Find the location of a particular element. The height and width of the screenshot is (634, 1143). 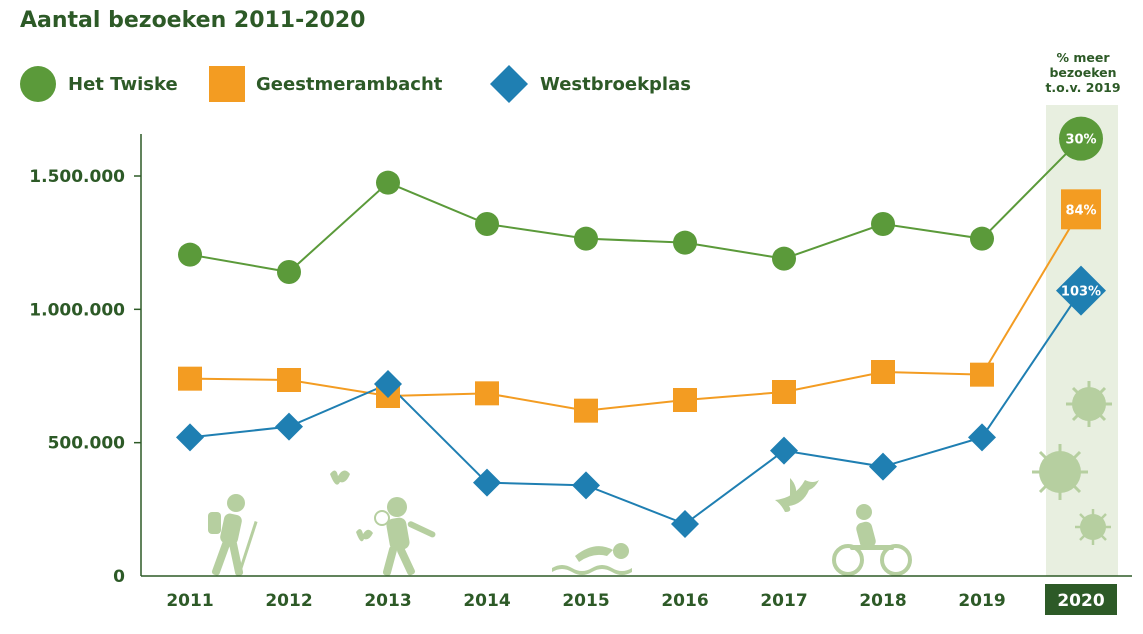

y-tick-label: 1.500.000 is located at coordinates (77, 177).